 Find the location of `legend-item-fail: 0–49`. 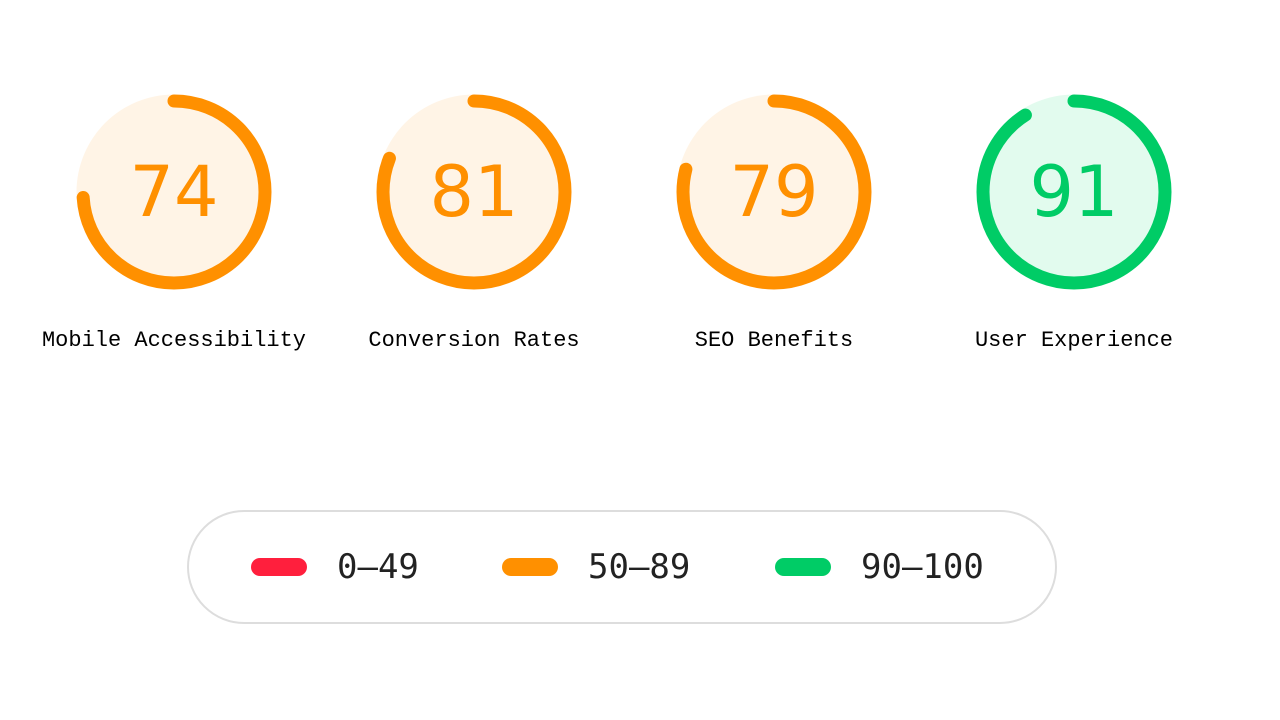

legend-item-fail: 0–49 is located at coordinates (335, 567).